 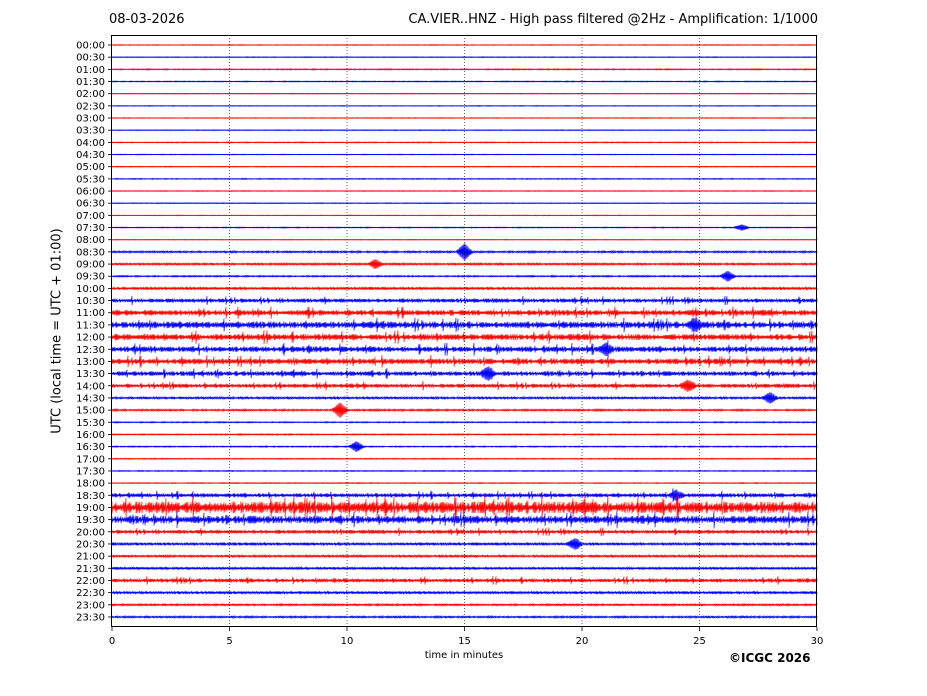 What do you see at coordinates (90, 411) in the screenshot?
I see `y-tick-label: 15:00` at bounding box center [90, 411].